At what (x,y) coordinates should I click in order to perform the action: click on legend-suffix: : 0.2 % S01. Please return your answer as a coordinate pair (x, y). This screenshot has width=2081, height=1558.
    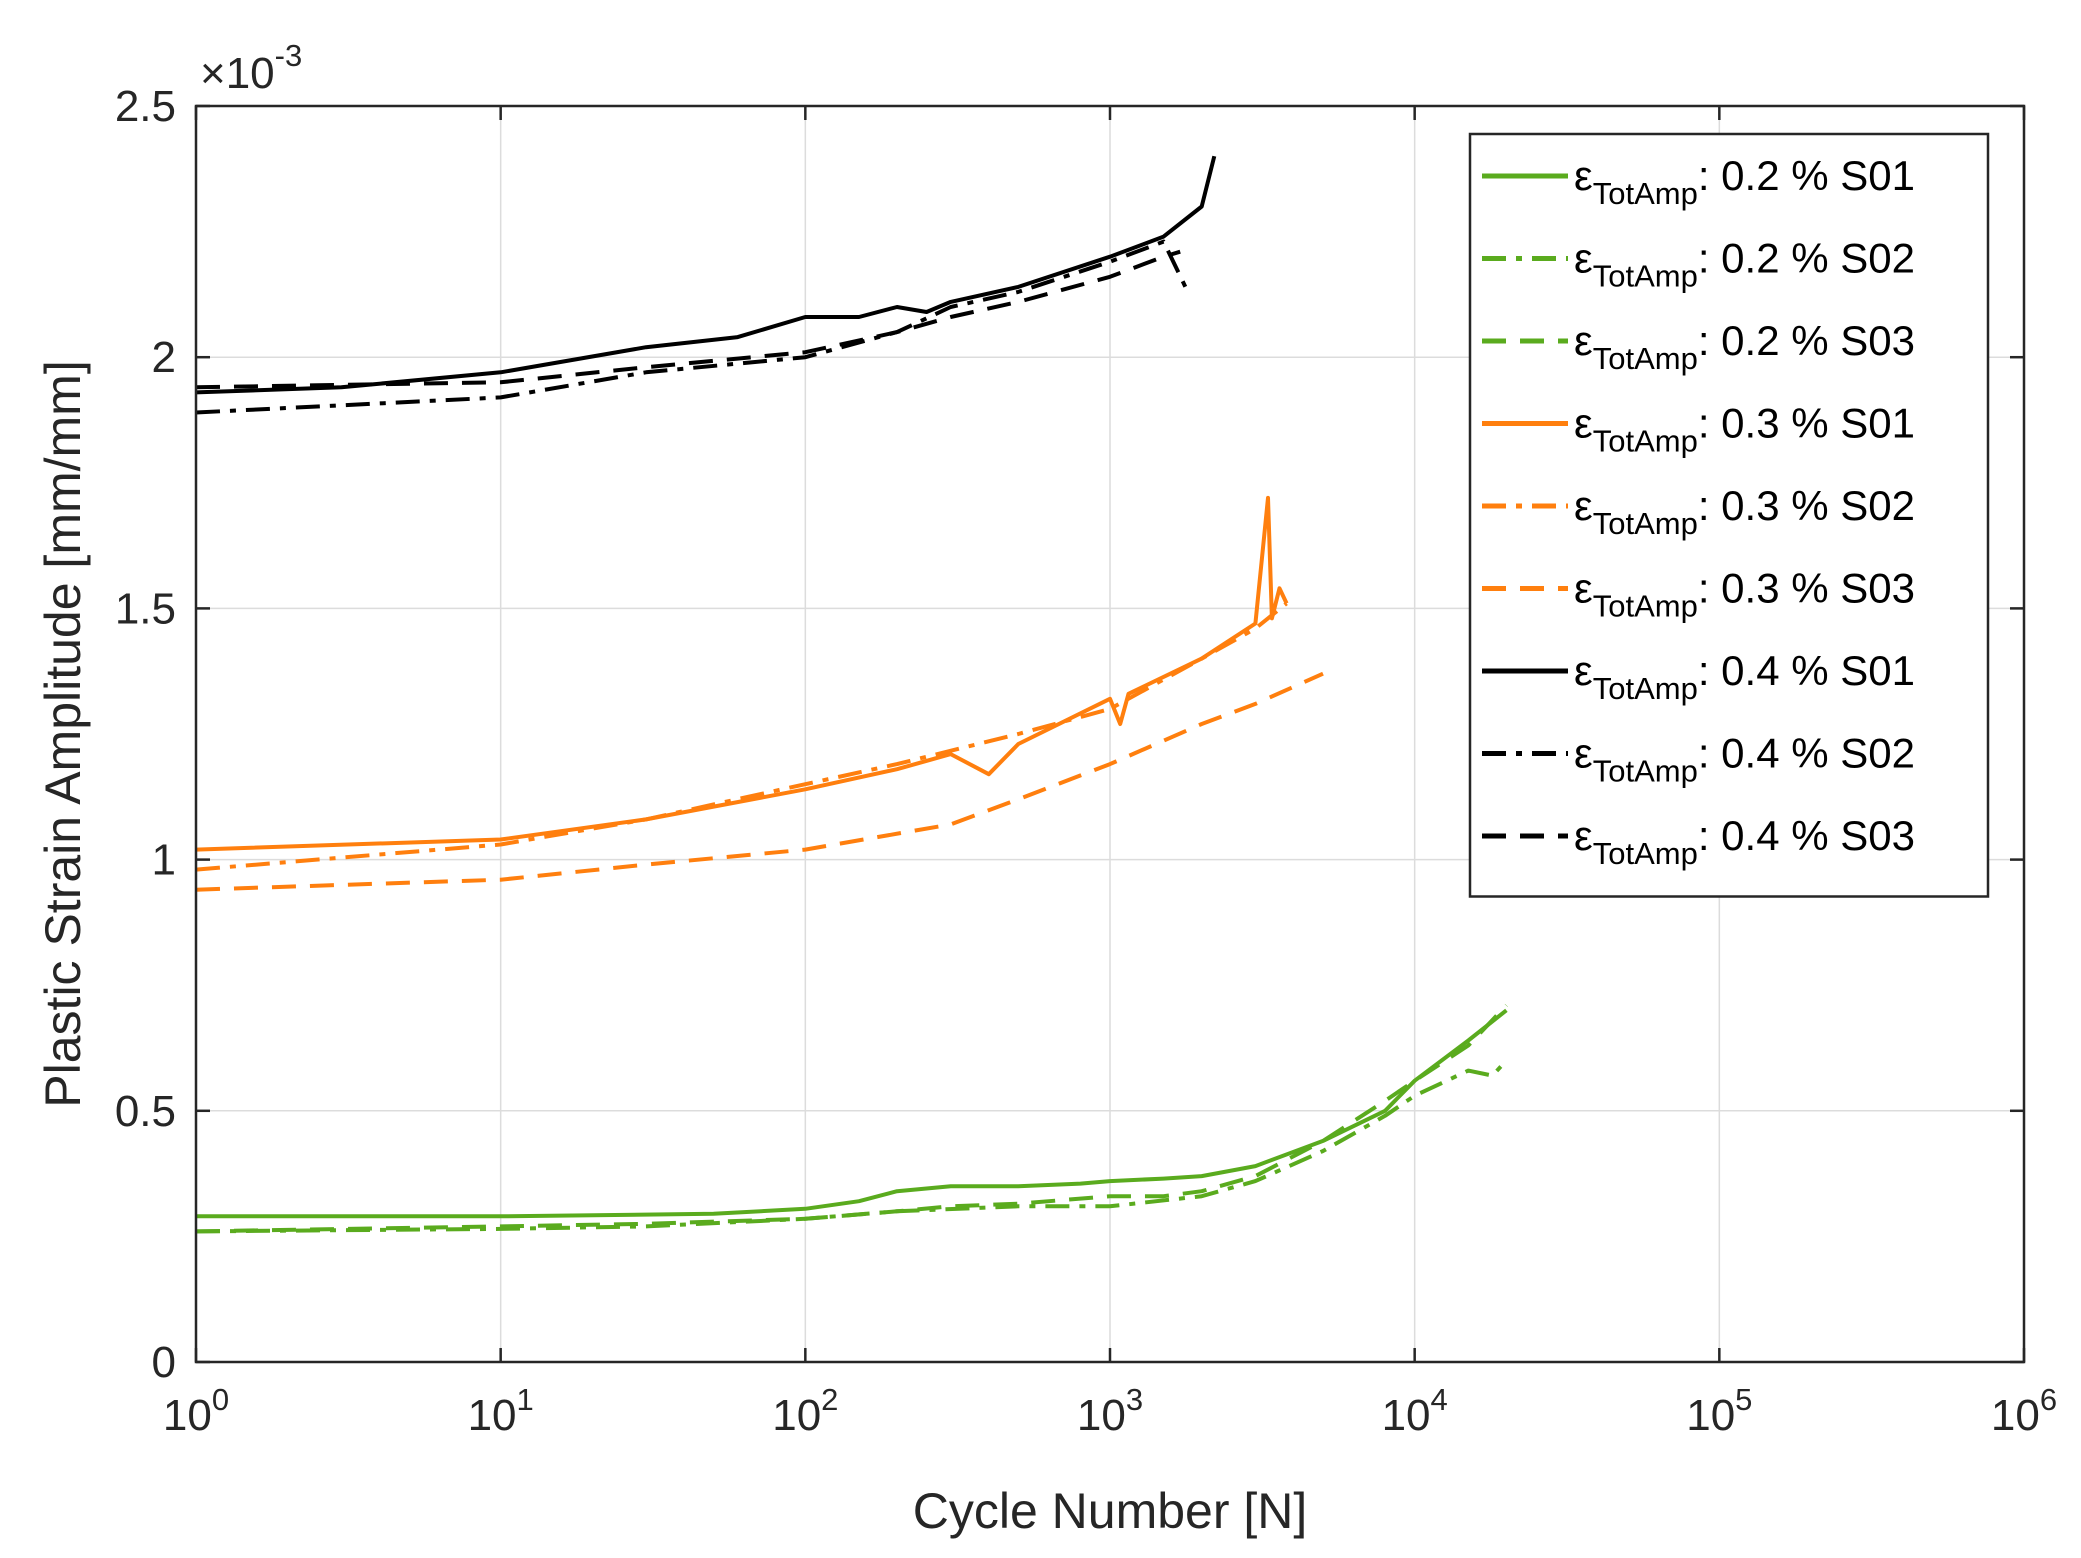
    Looking at the image, I should click on (1806, 175).